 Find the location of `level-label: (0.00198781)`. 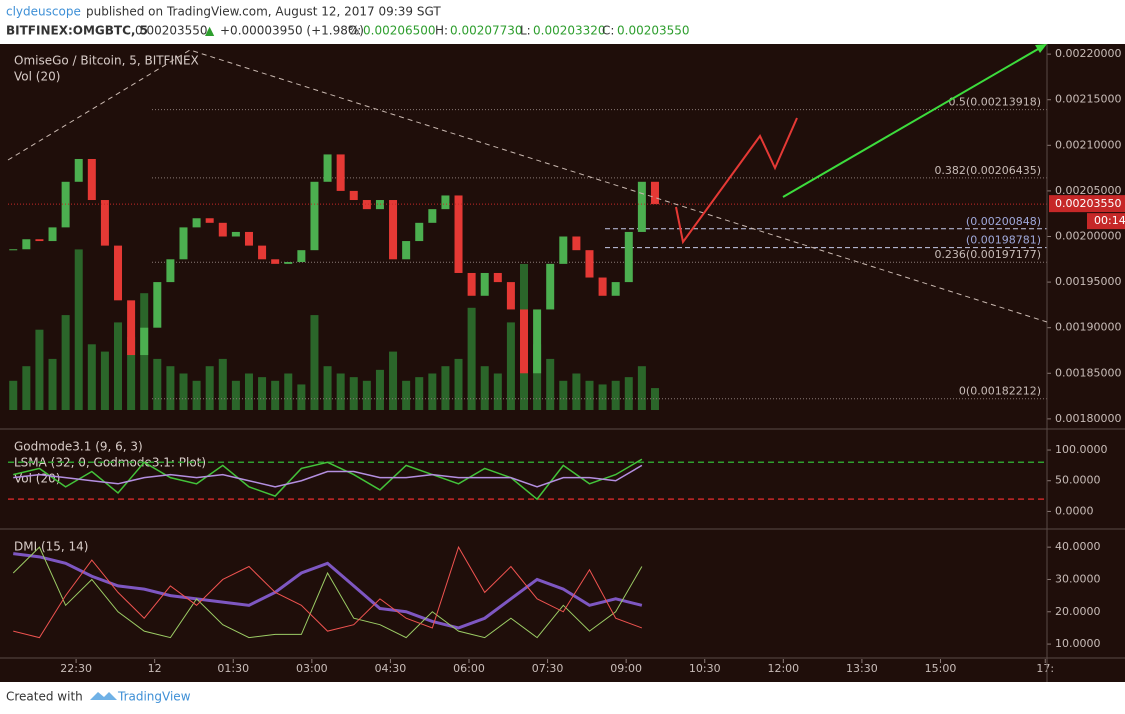

level-label: (0.00198781) is located at coordinates (1003, 240).